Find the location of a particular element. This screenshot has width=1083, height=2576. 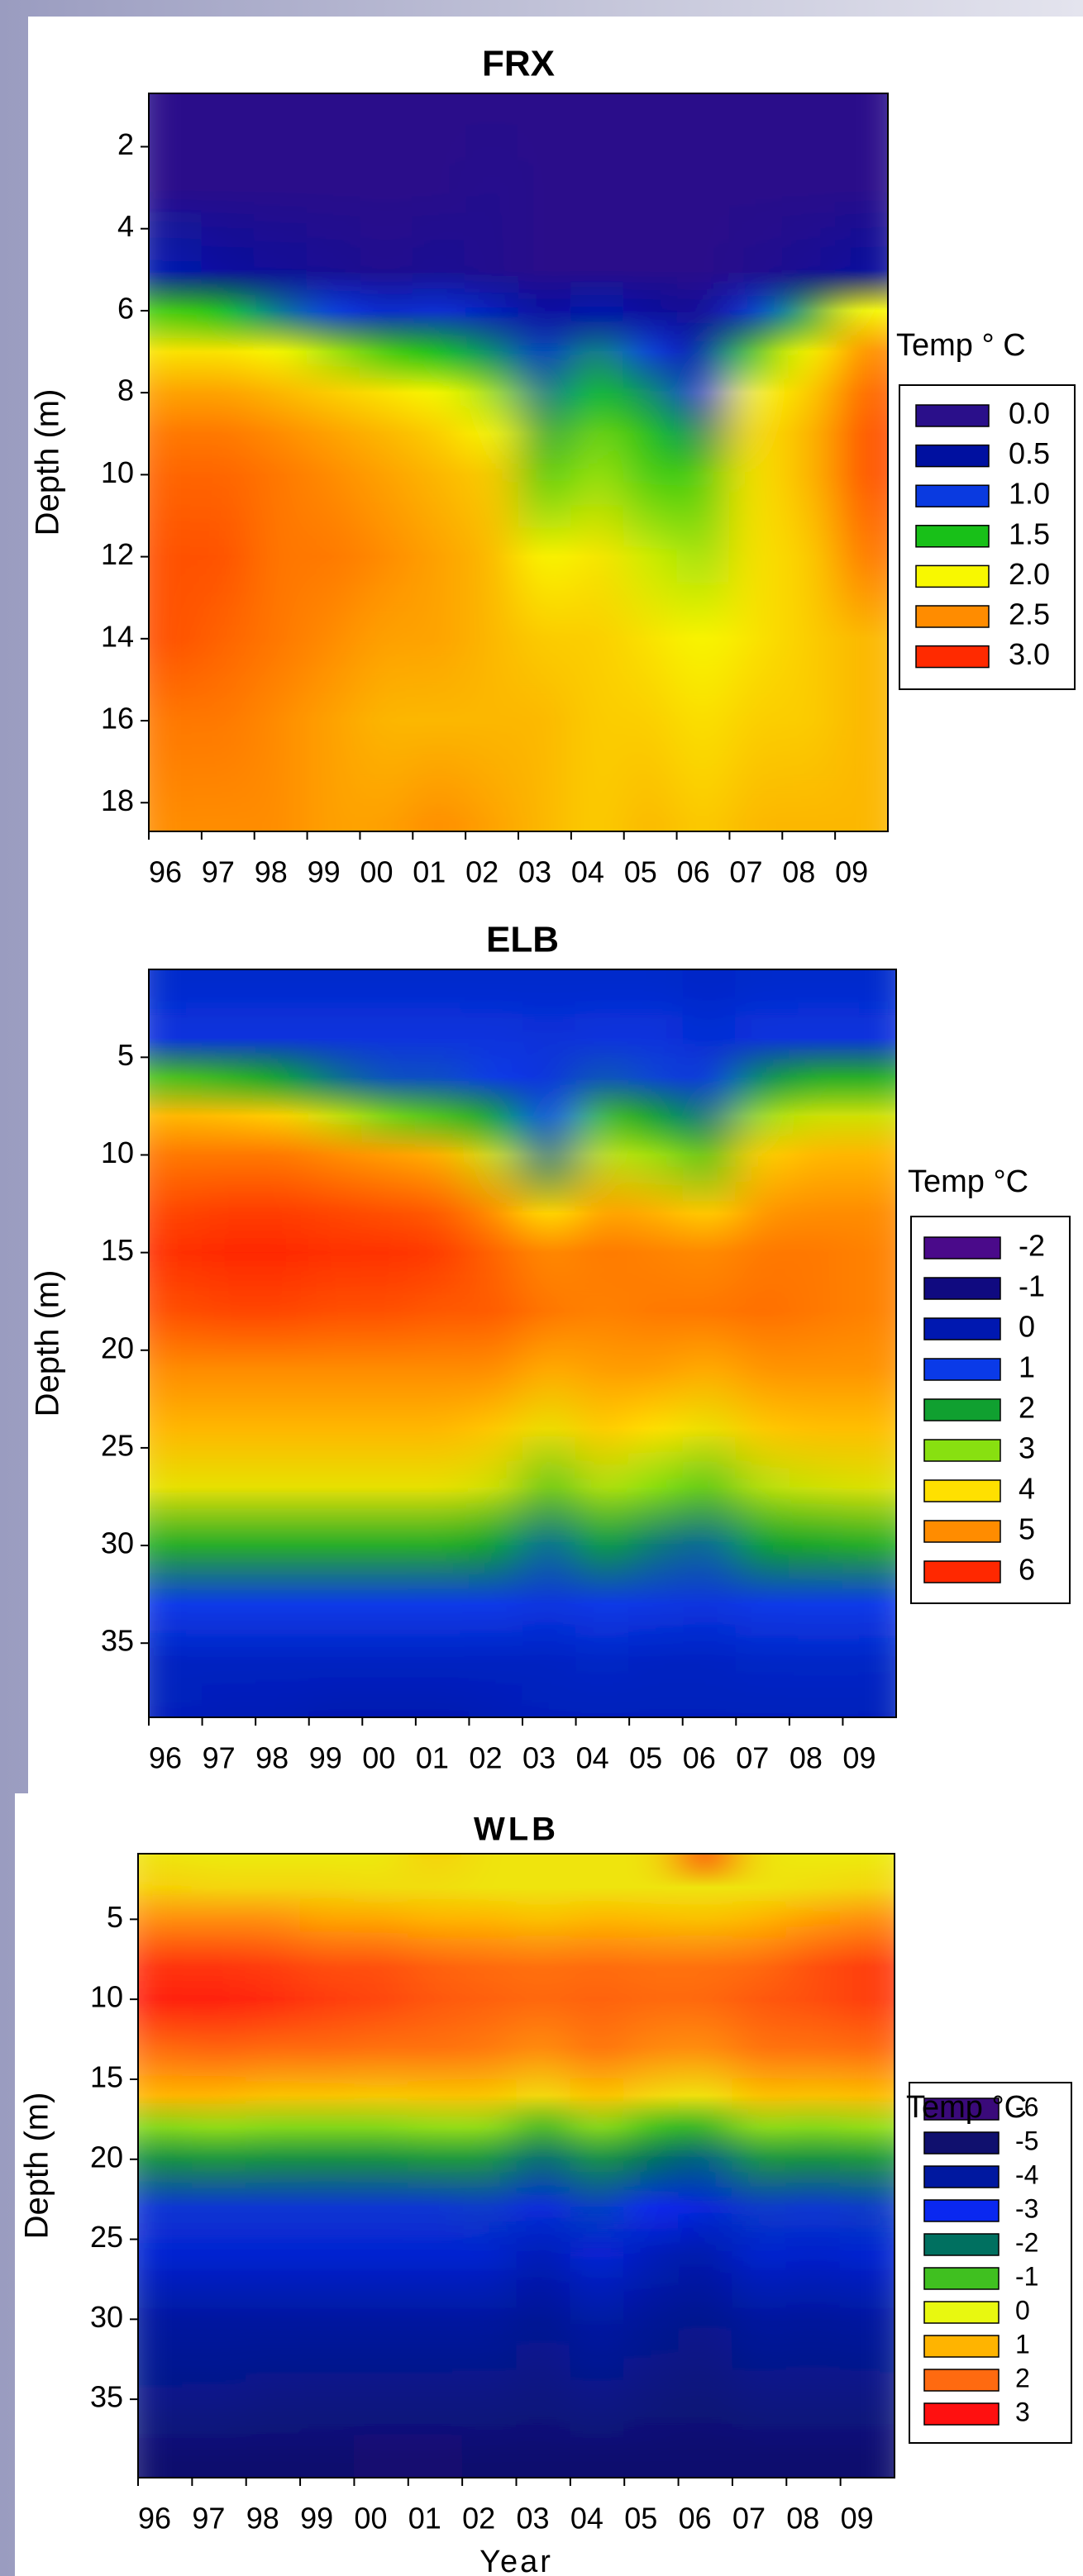

y-tick-label: 6 is located at coordinates (125, 308).